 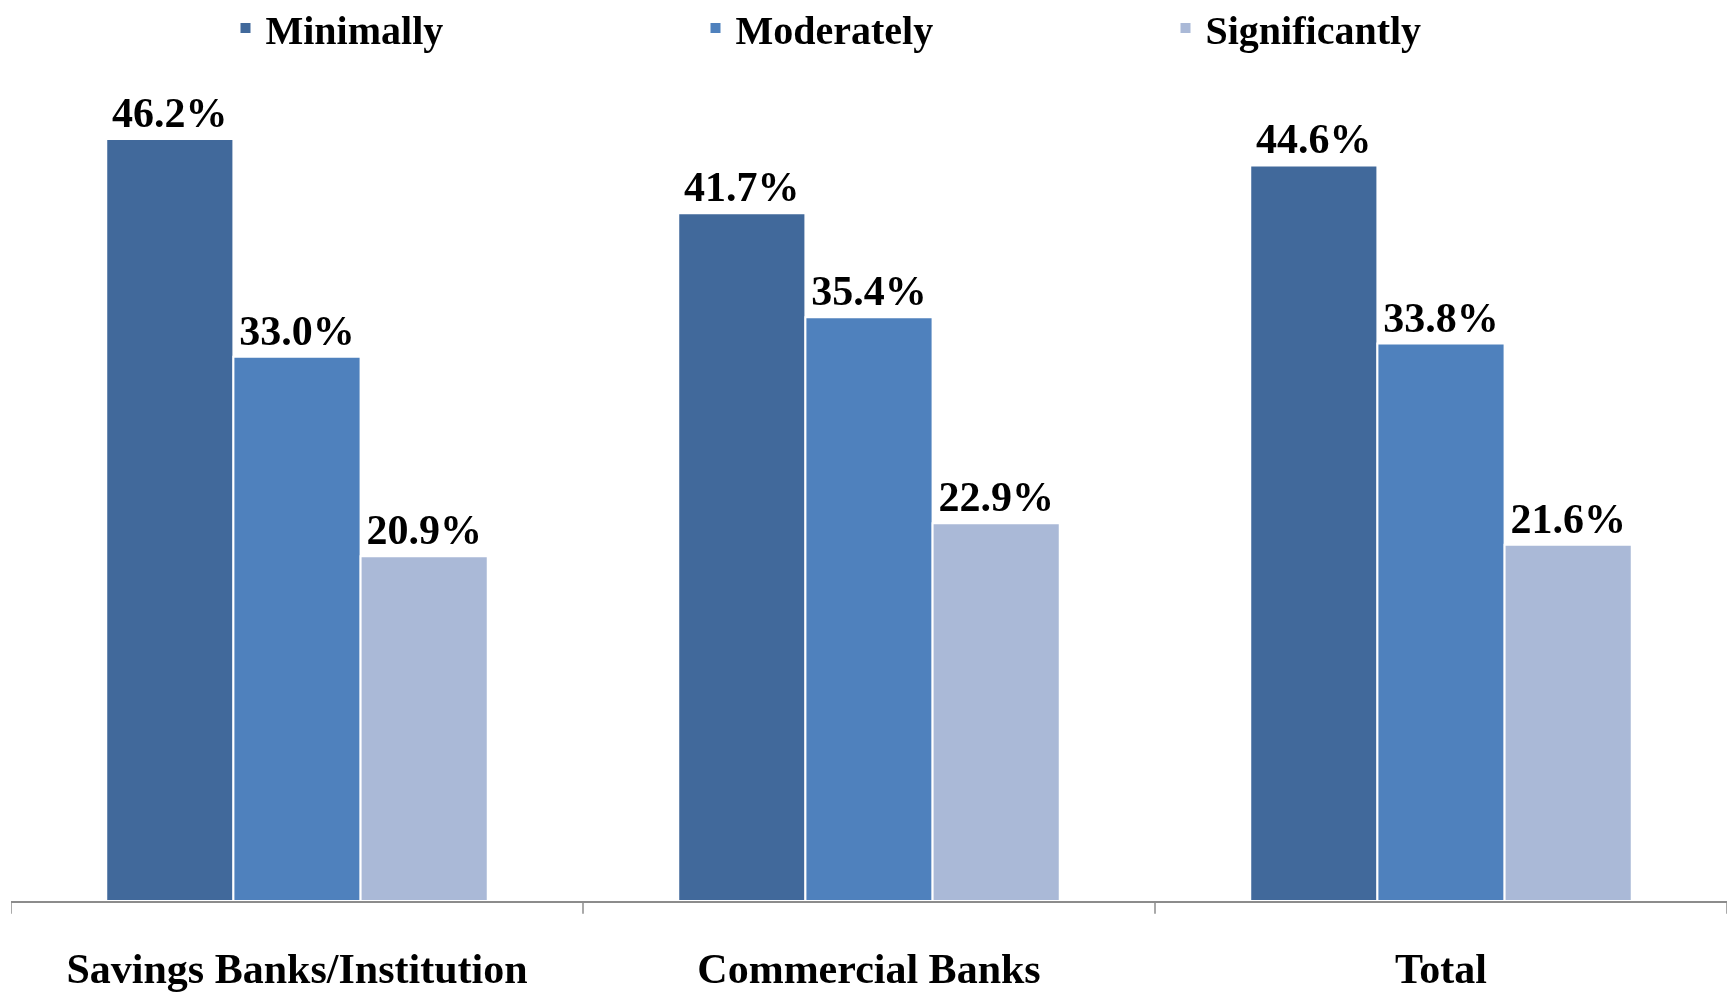 What do you see at coordinates (170, 113) in the screenshot?
I see `data-label: 46.2%` at bounding box center [170, 113].